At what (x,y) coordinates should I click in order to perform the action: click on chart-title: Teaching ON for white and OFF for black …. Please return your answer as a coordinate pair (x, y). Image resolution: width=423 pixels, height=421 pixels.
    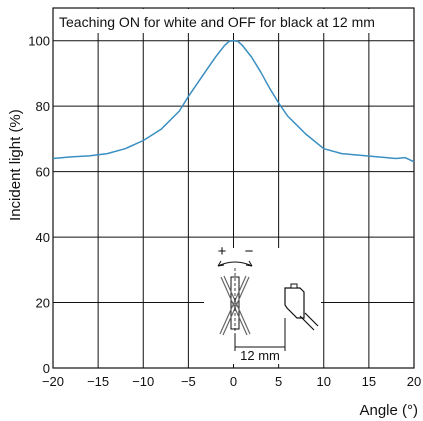
    Looking at the image, I should click on (217, 22).